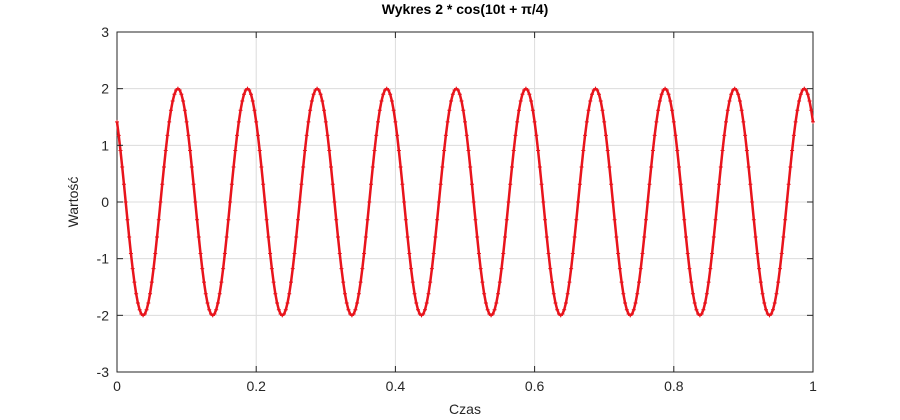  Describe the element at coordinates (256, 386) in the screenshot. I see `x-tick-label: 0.2` at that location.